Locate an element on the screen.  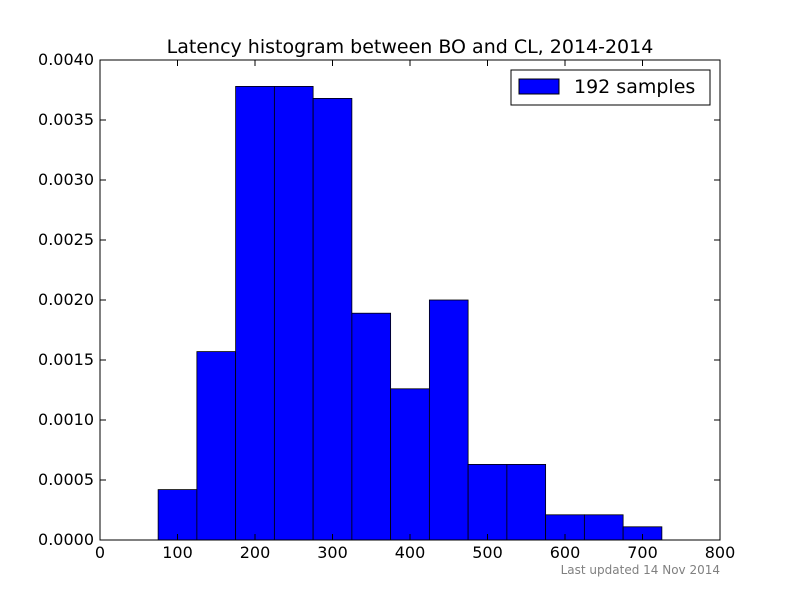
x-axis-tick-labels: 0 100 200 300 400 500 600 700 800 is located at coordinates (415, 552).